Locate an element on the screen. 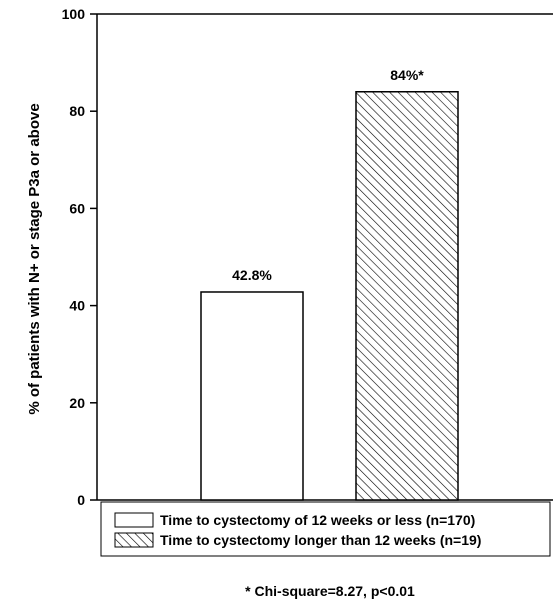 The width and height of the screenshot is (553, 610). y-tick-label: 100 is located at coordinates (74, 14).